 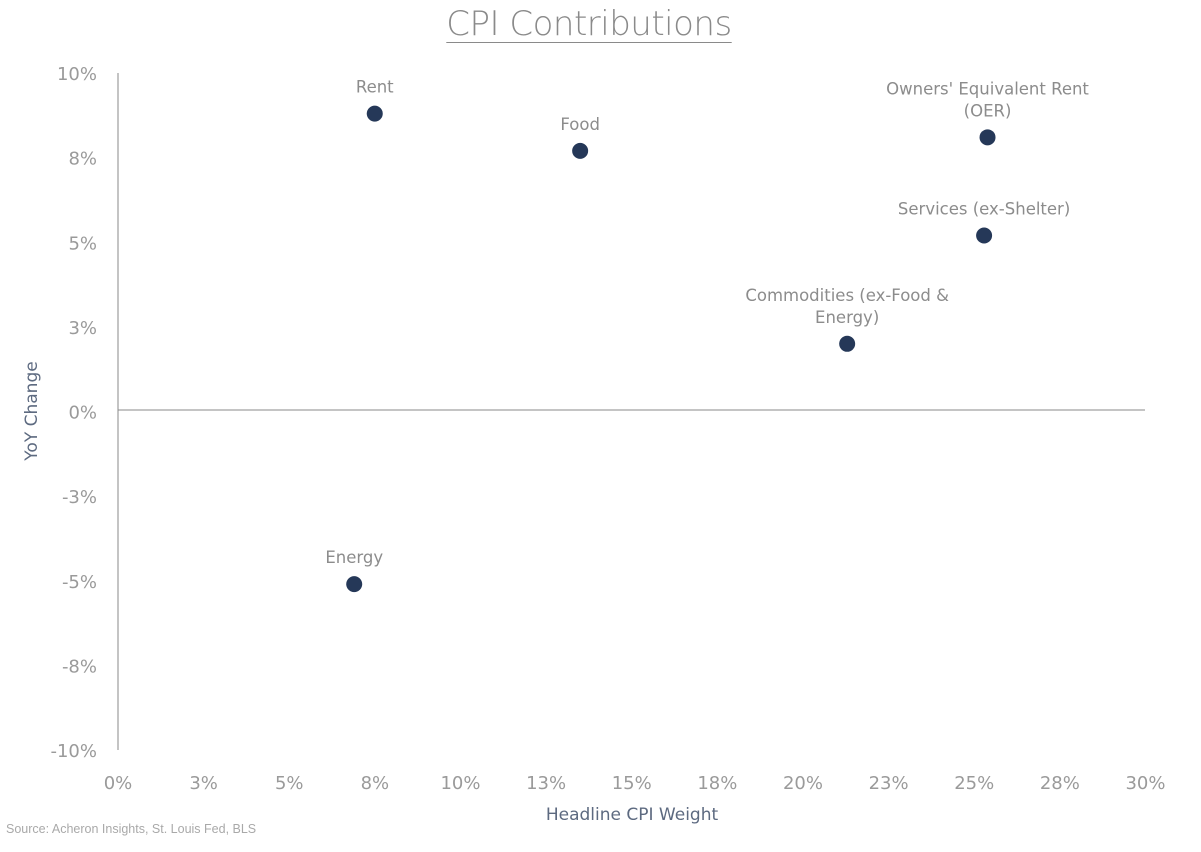 I want to click on y-tick-label: 8%, so click(x=82, y=159).